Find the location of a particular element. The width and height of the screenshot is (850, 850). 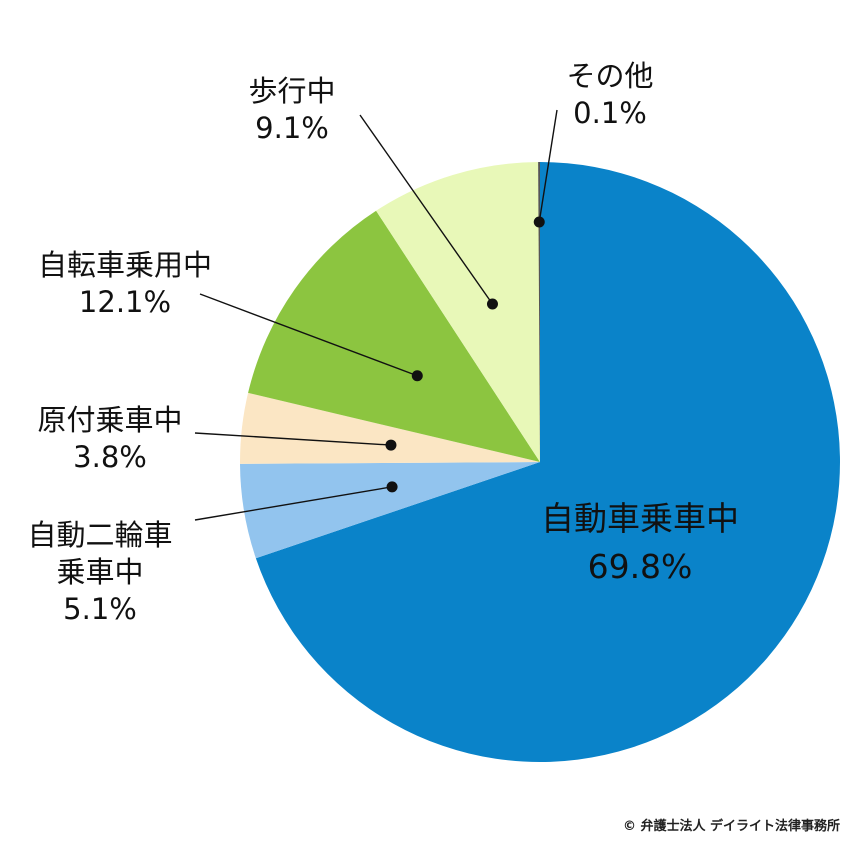

slice-name: 自動車乗車中 is located at coordinates (640, 518).